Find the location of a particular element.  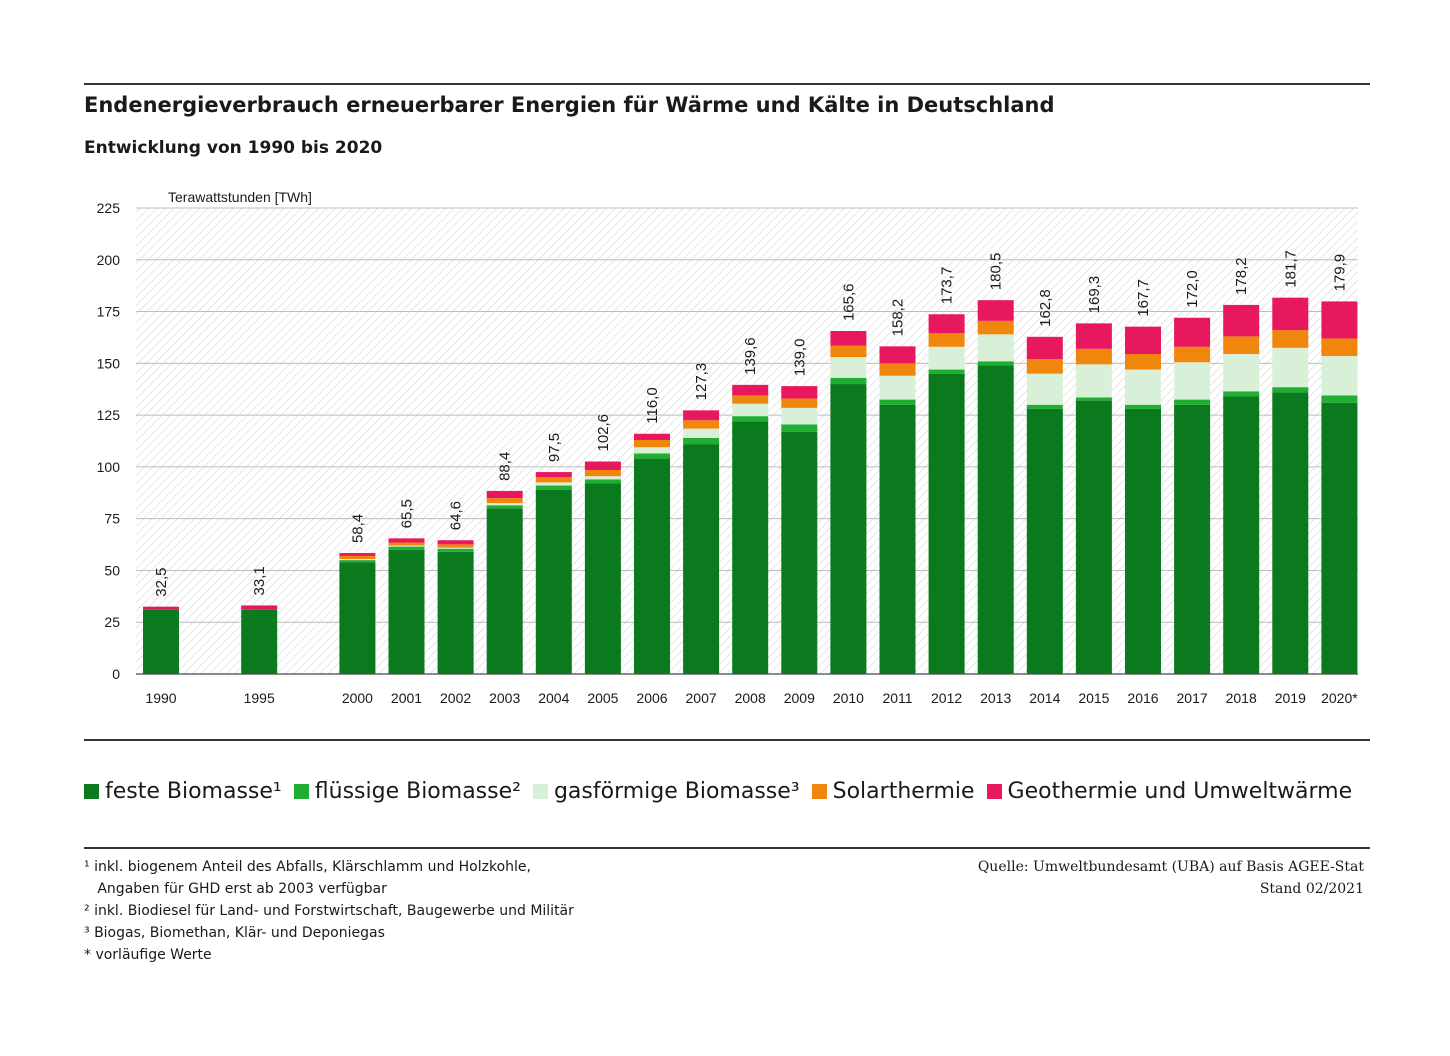

legend-label: Geothermie und Umweltwärme is located at coordinates (1180, 791).